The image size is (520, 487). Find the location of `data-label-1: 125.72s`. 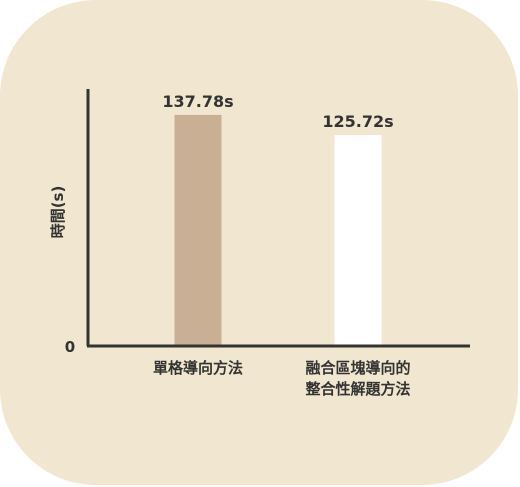

data-label-1: 125.72s is located at coordinates (357, 121).